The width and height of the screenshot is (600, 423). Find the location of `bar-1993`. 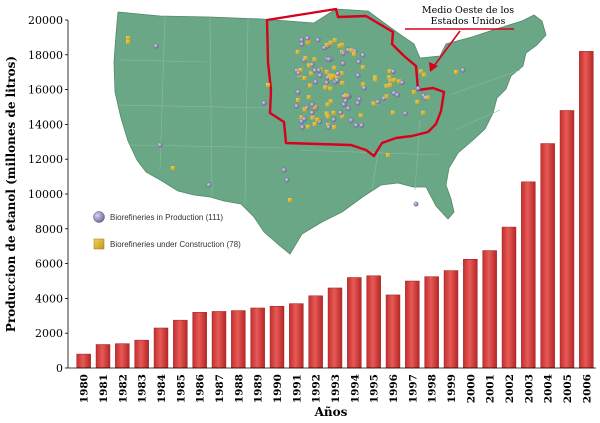

bar-1993 is located at coordinates (335, 328).